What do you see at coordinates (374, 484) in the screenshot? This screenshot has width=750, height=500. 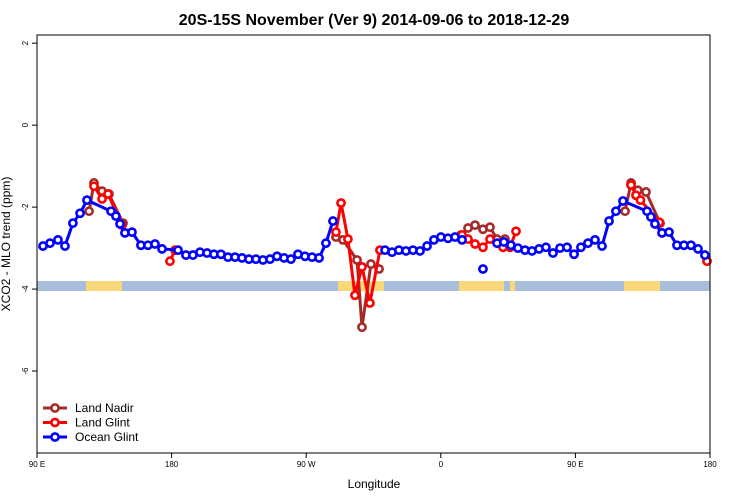 I see `x-axis-label: Longitude` at bounding box center [374, 484].